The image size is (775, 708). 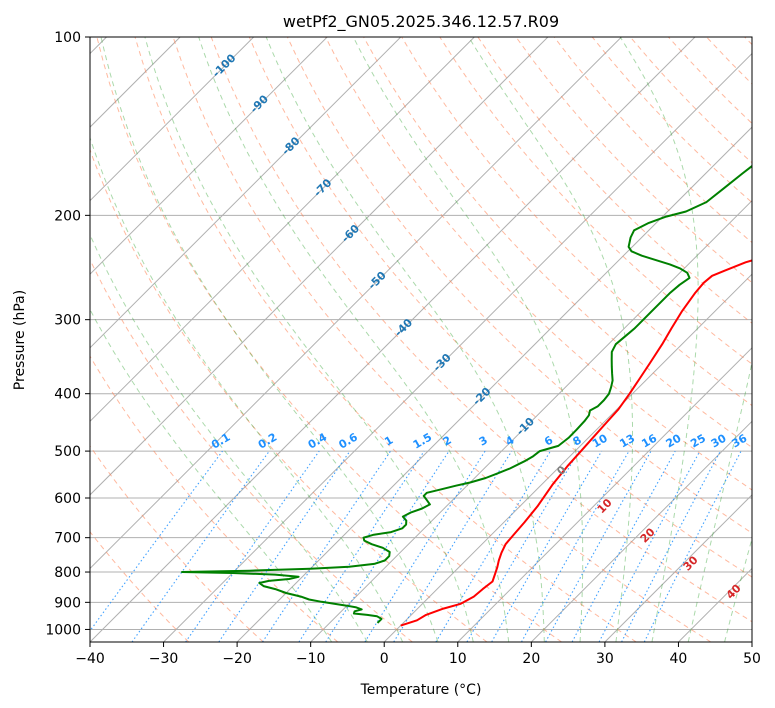 I want to click on x-tick-label: 20, so click(x=531, y=659).